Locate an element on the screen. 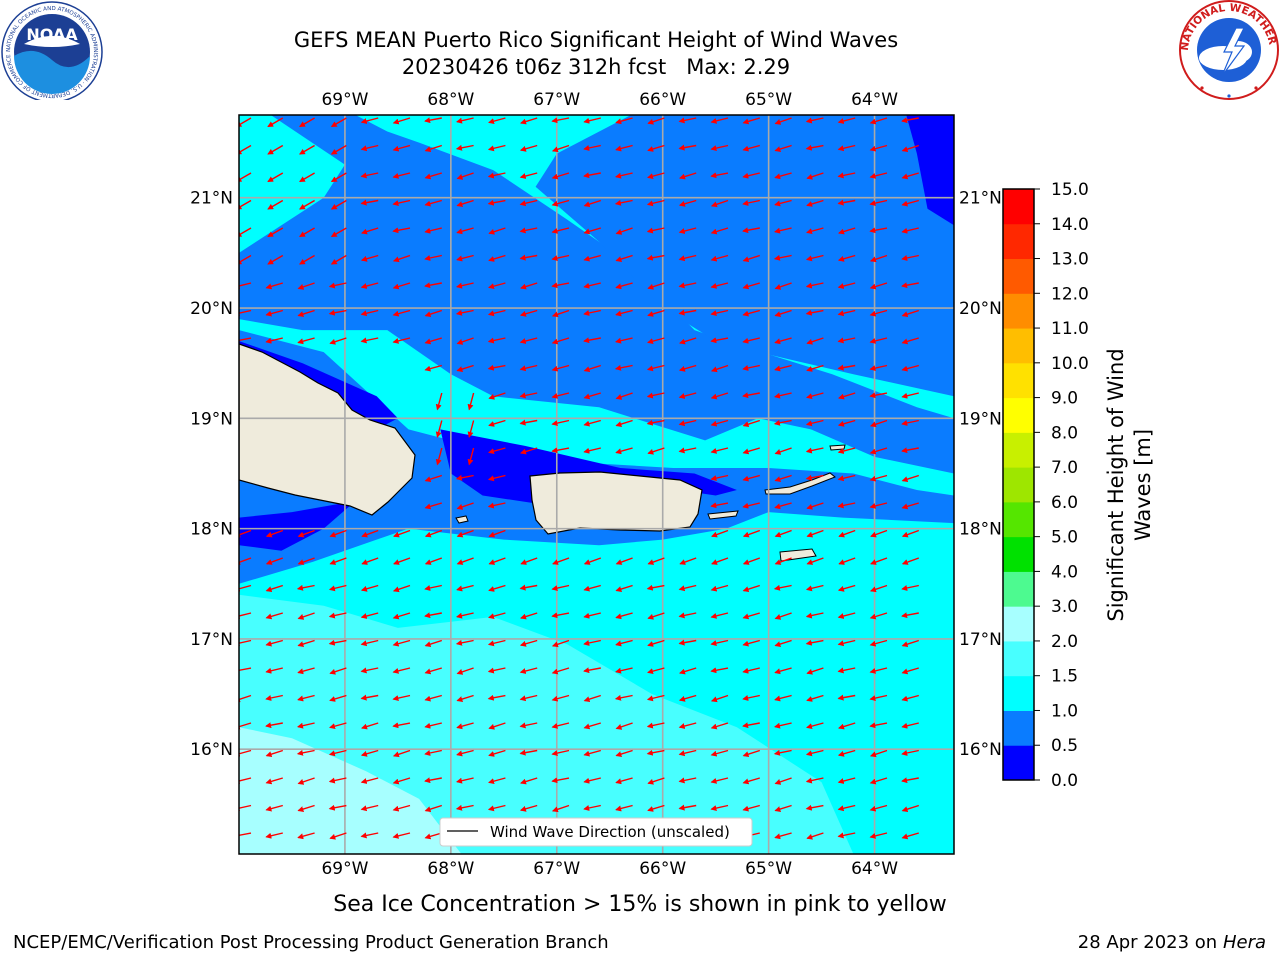 This screenshot has height=960, width=1280. st-croix-island is located at coordinates (798, 555).